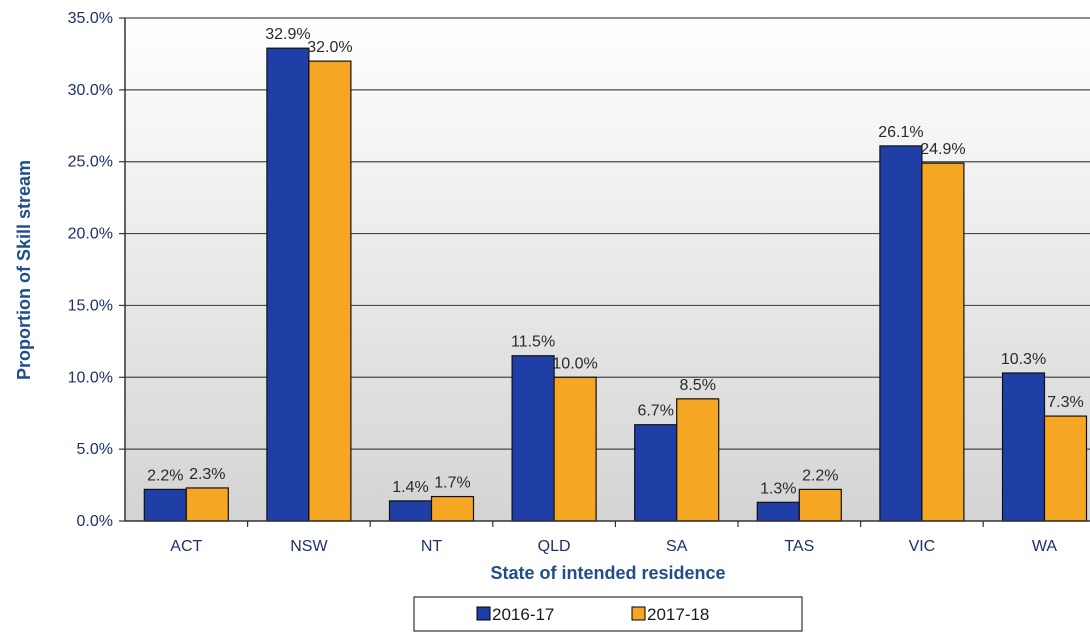 The height and width of the screenshot is (634, 1090). Describe the element at coordinates (607, 573) in the screenshot. I see `x-axis-title: State of intended residence` at that location.